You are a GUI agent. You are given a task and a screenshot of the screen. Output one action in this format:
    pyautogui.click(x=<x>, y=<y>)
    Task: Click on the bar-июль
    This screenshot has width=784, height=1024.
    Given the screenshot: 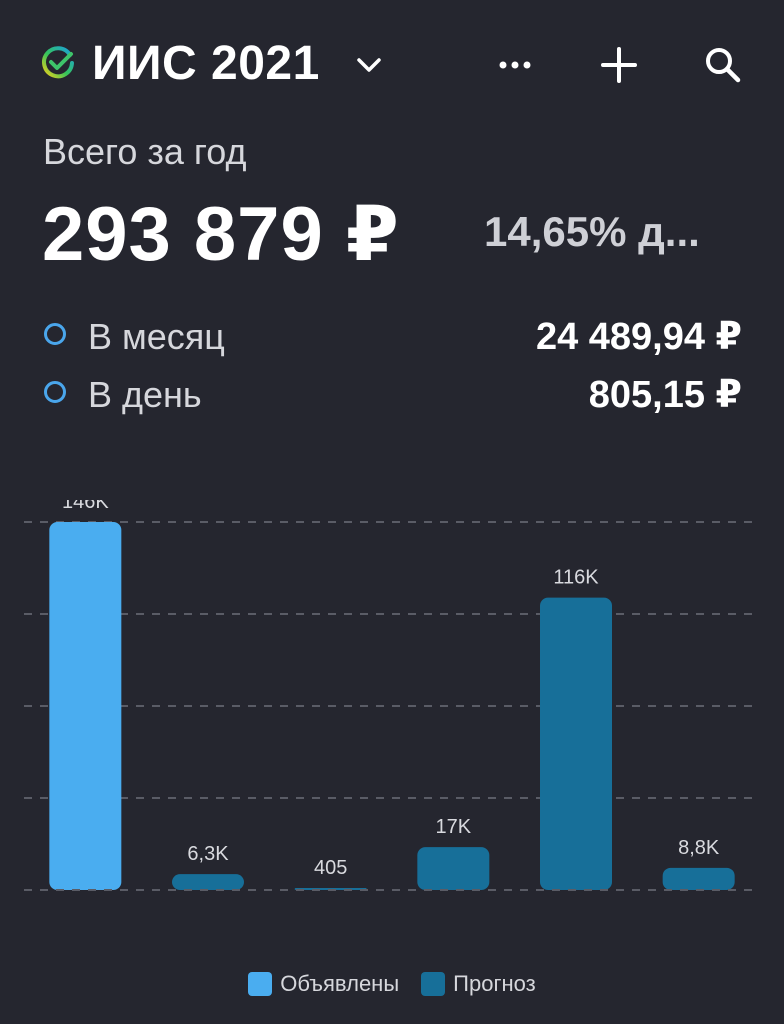 What is the action you would take?
    pyautogui.click(x=208, y=882)
    